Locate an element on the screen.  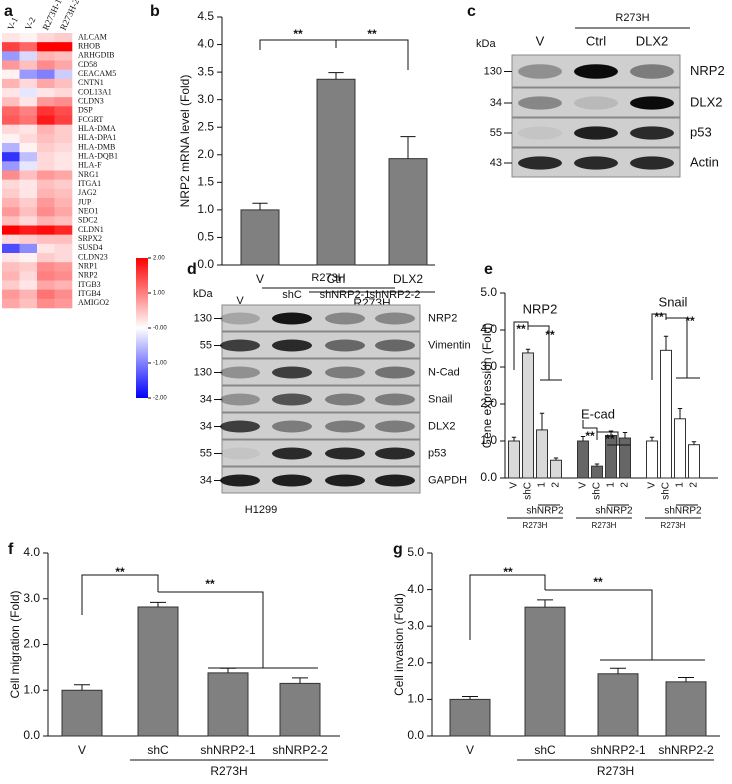
y-tick-label: 0.0 is located at coordinates (31, 735).